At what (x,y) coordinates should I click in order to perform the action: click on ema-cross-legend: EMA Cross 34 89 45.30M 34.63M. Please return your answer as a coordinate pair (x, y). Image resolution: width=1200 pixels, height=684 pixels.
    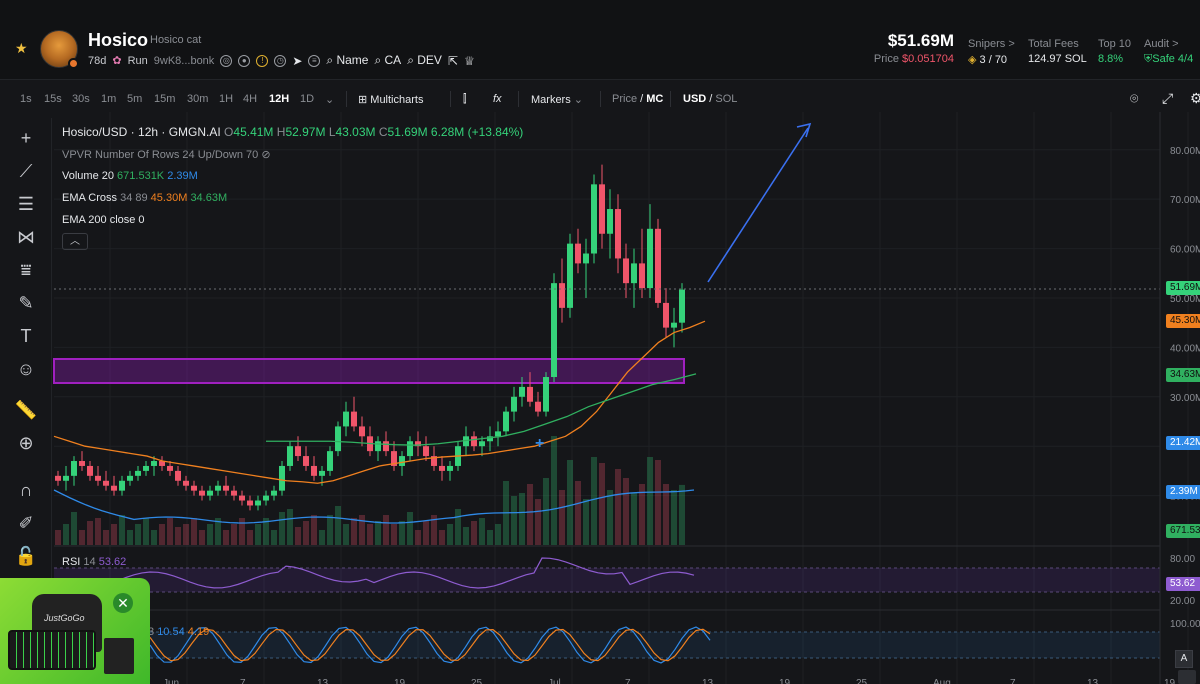
    Looking at the image, I should click on (144, 198).